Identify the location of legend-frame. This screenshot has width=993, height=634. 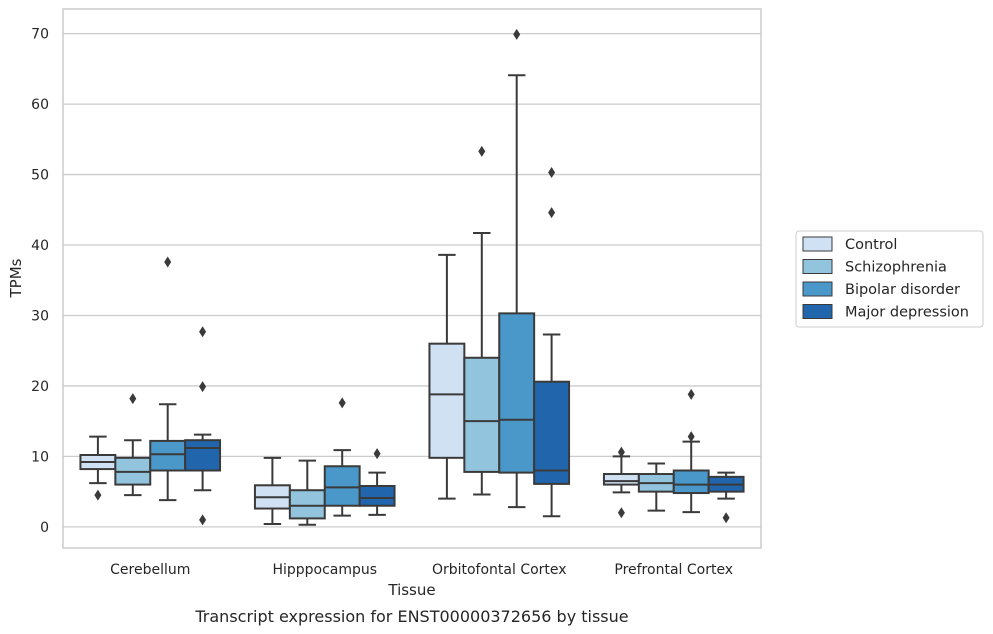
(889, 279).